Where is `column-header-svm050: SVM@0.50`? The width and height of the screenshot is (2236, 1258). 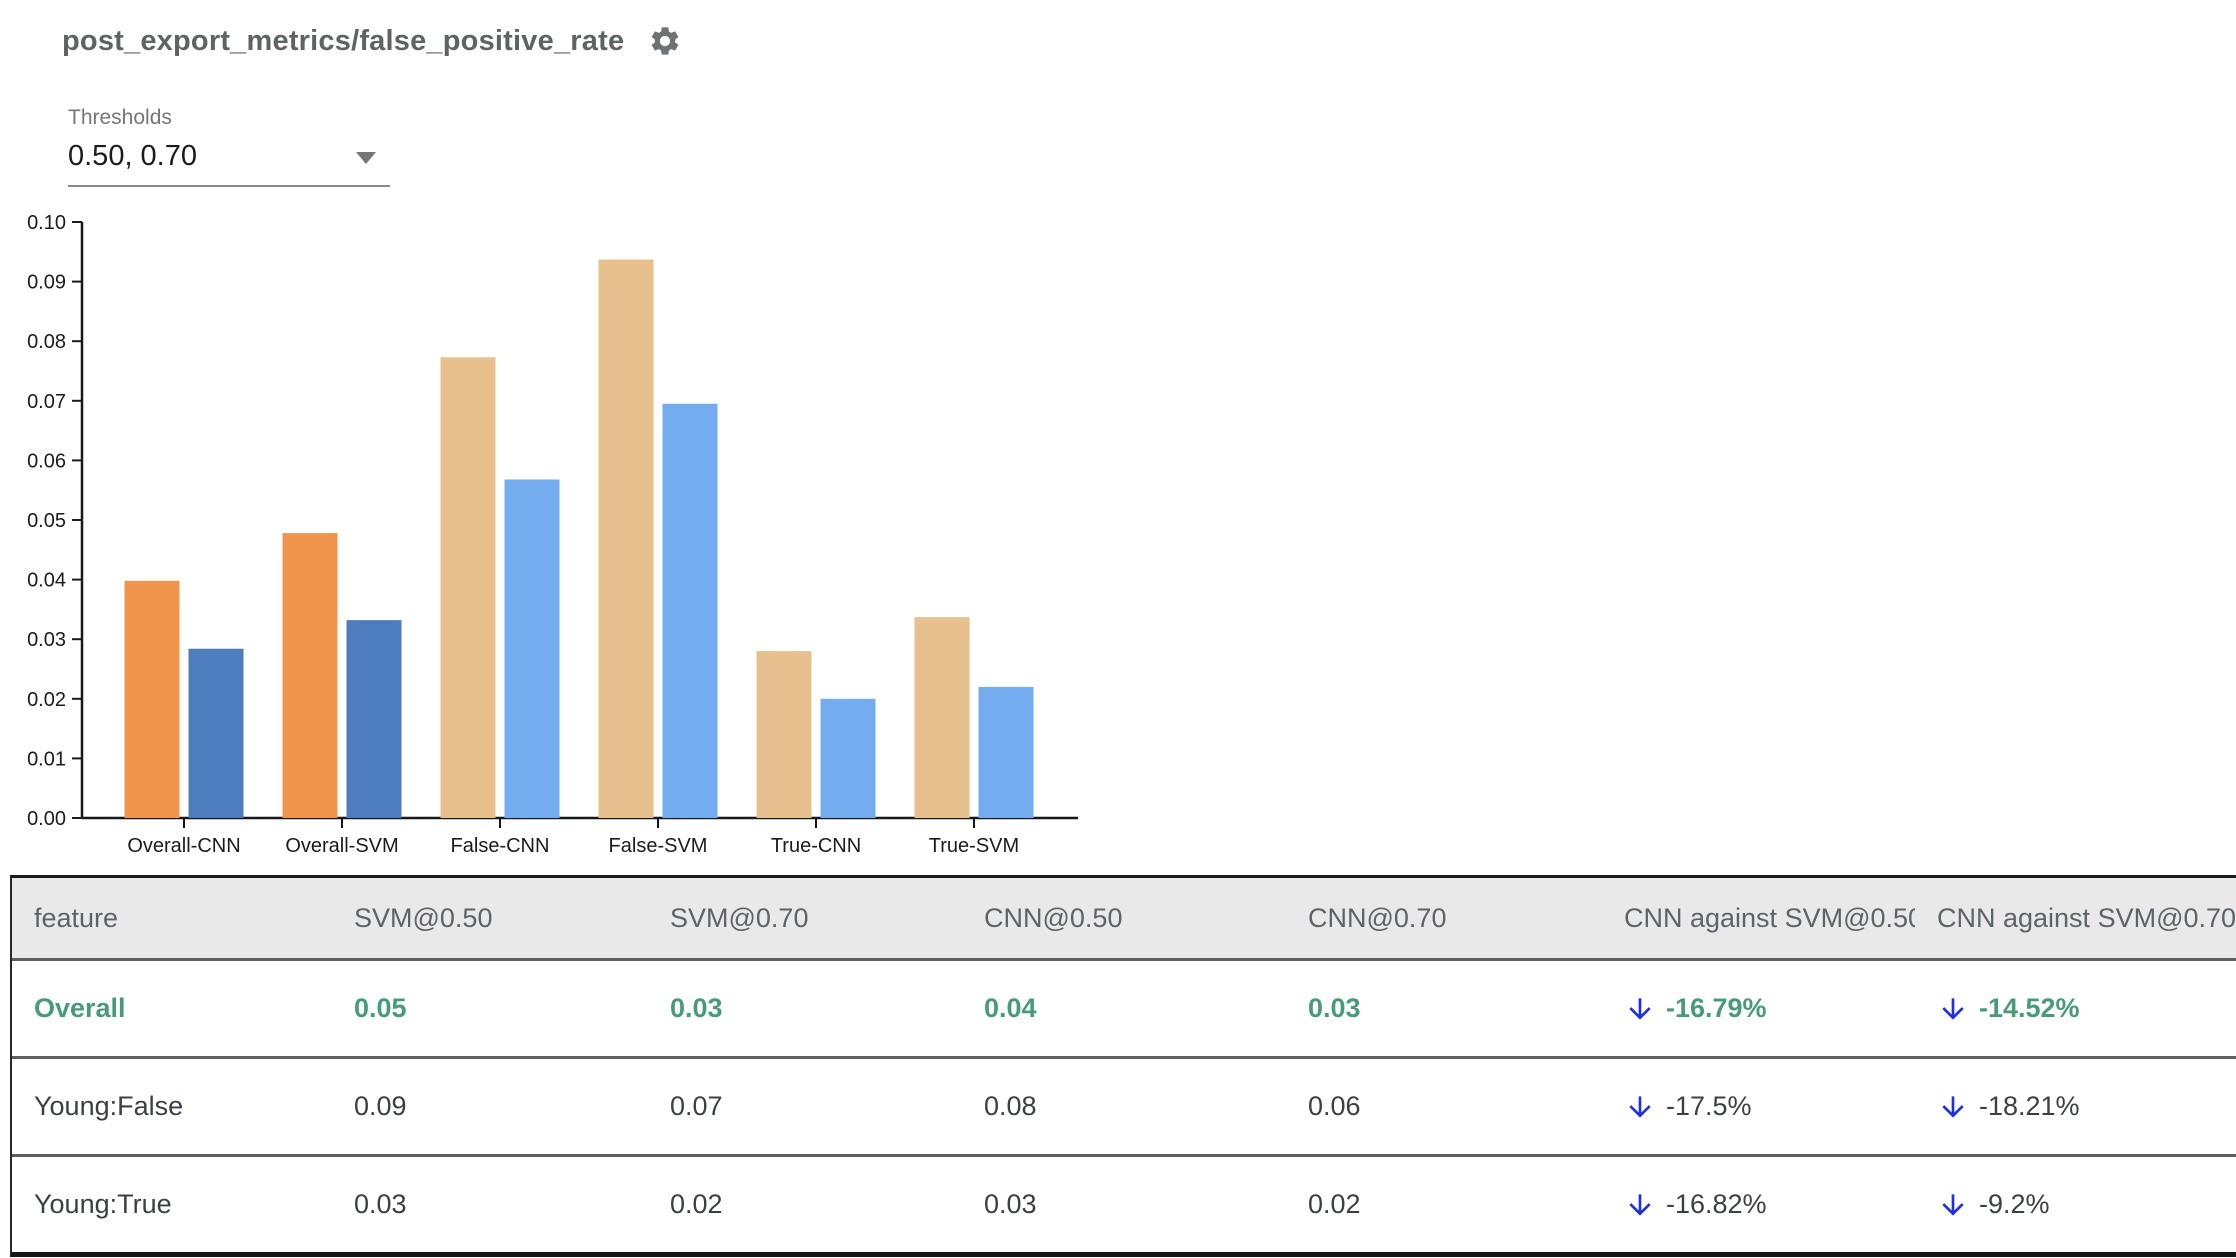 column-header-svm050: SVM@0.50 is located at coordinates (423, 917).